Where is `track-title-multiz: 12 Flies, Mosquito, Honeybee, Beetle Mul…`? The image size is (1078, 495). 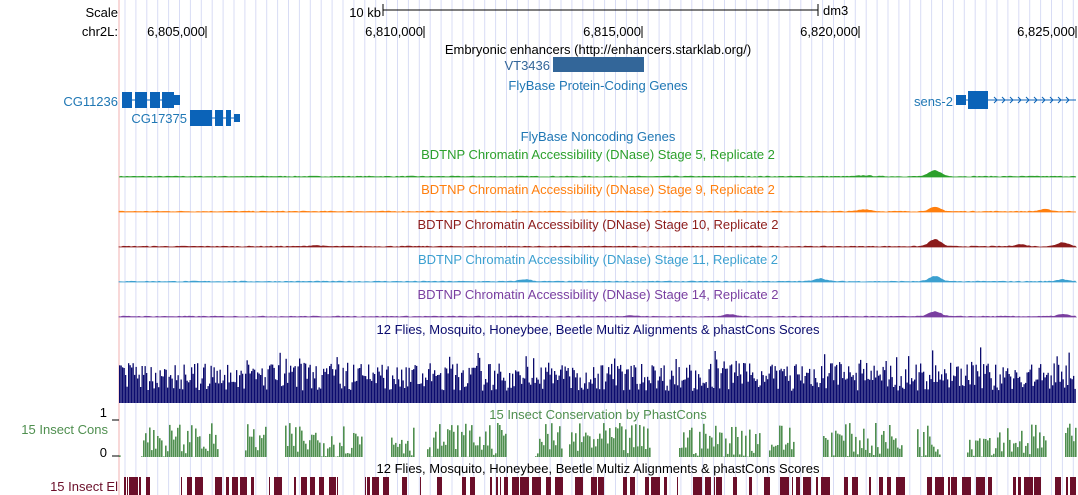
track-title-multiz: 12 Flies, Mosquito, Honeybee, Beetle Mul… is located at coordinates (598, 329).